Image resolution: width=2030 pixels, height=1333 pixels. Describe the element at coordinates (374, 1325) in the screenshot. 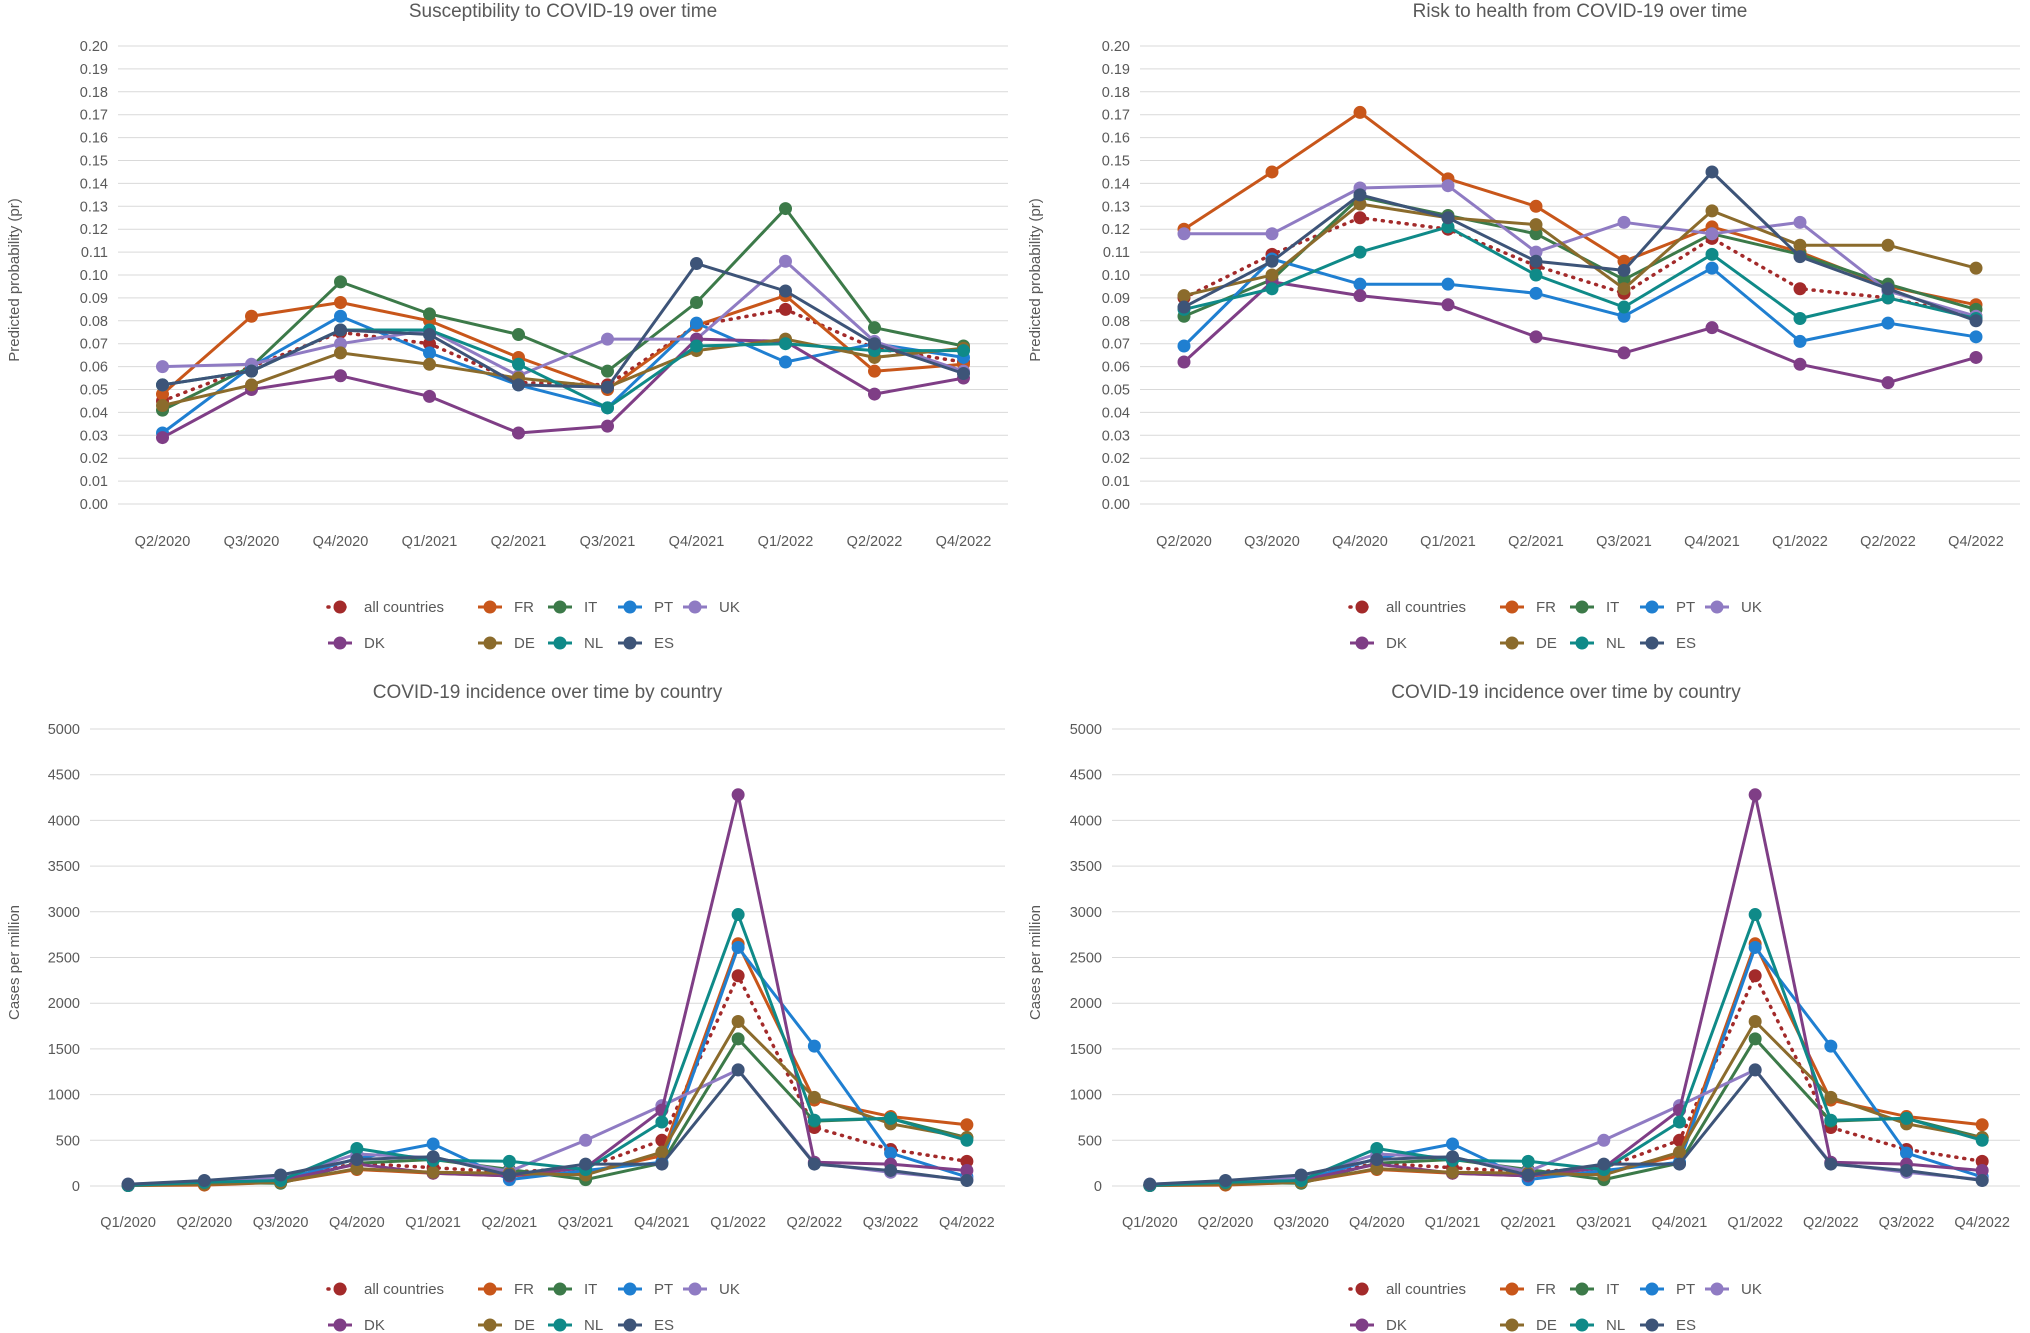

I see `legend-label-DK: DK` at that location.